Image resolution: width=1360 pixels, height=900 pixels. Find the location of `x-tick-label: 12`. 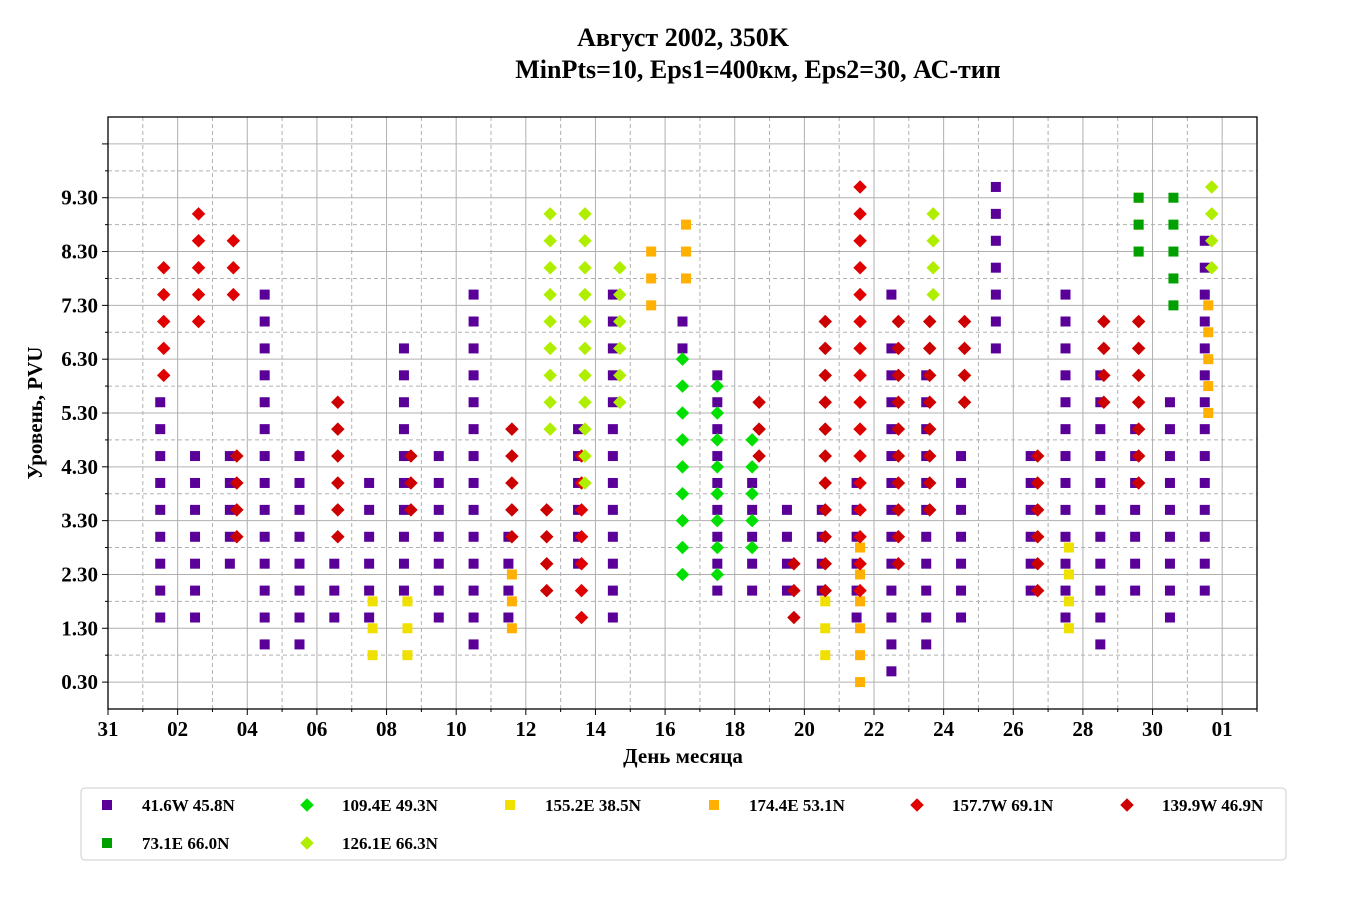

x-tick-label: 12 is located at coordinates (525, 729).